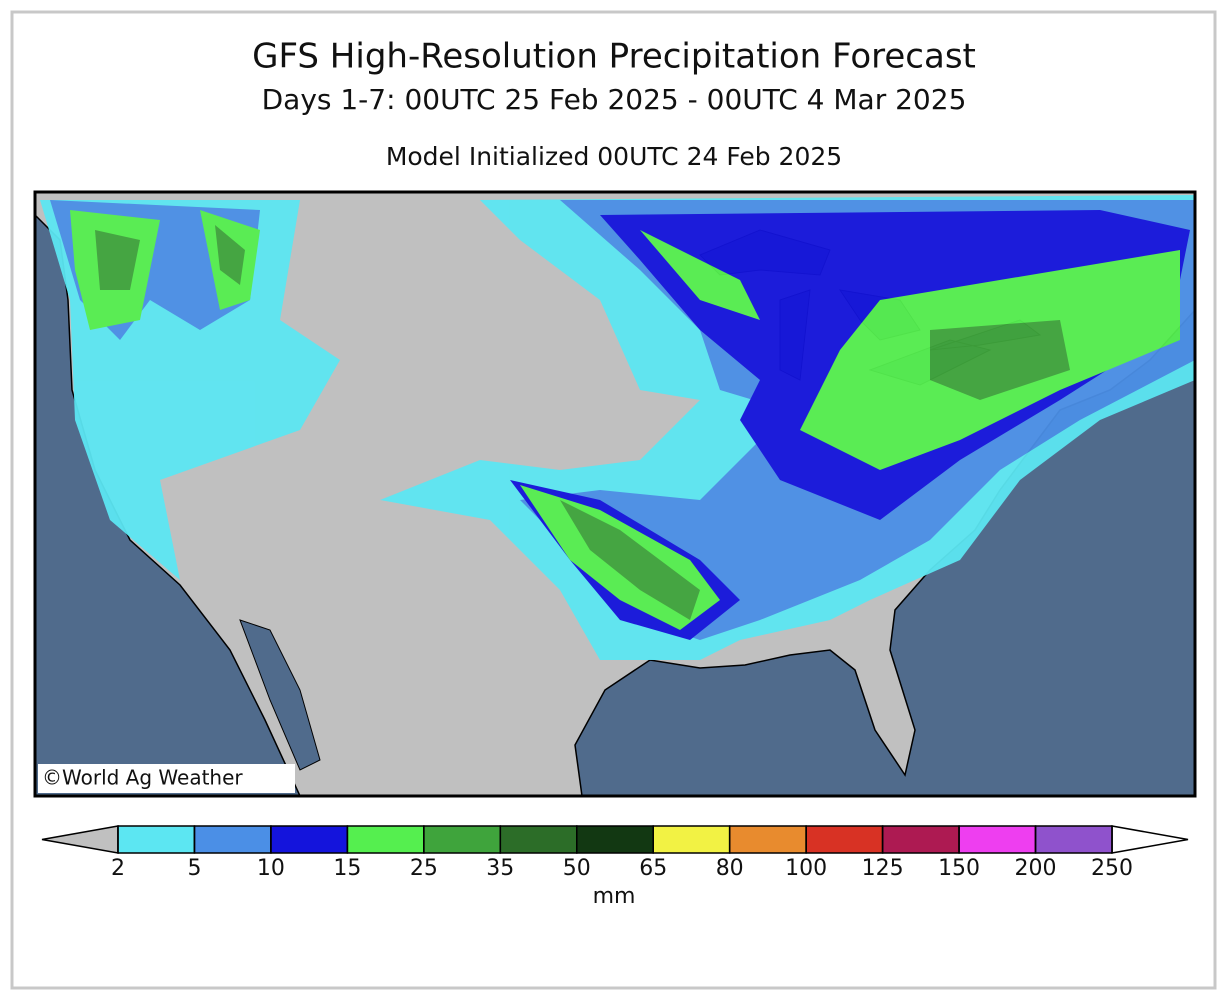  Describe the element at coordinates (883, 868) in the screenshot. I see `tick-label: 125` at that location.